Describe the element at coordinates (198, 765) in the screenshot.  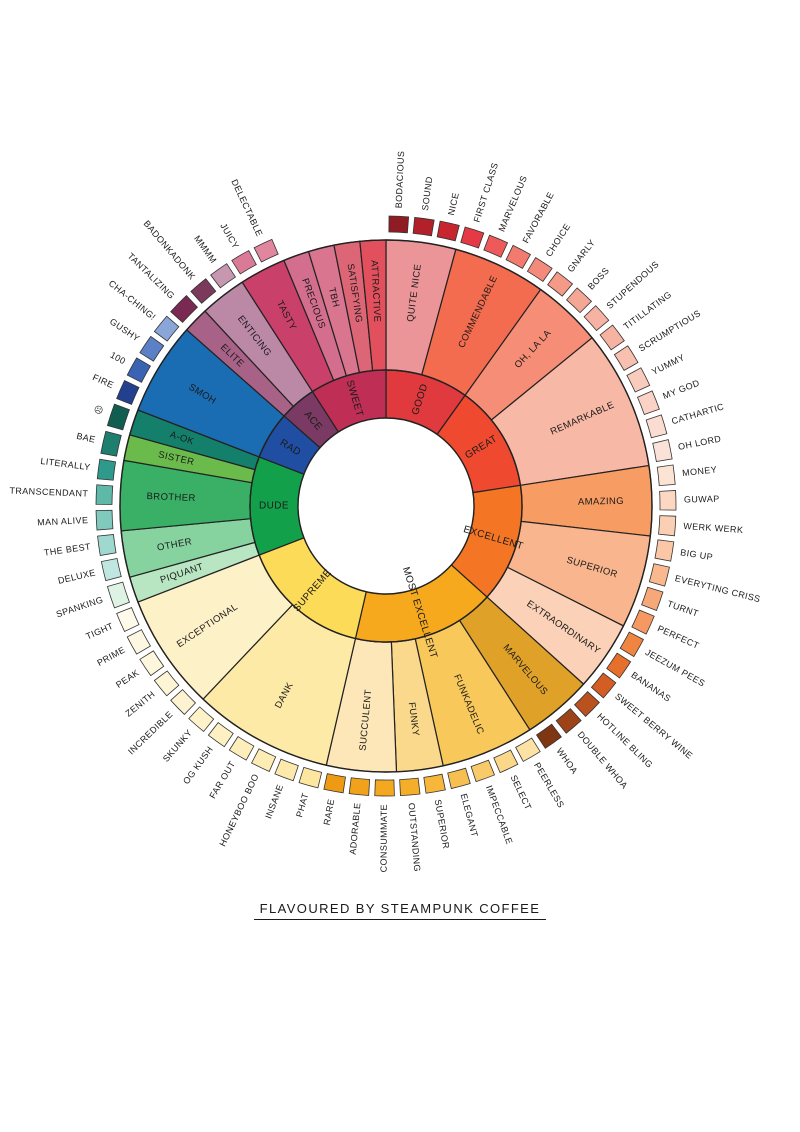
I see `flavour-label-og-kush: OG KUSH` at that location.